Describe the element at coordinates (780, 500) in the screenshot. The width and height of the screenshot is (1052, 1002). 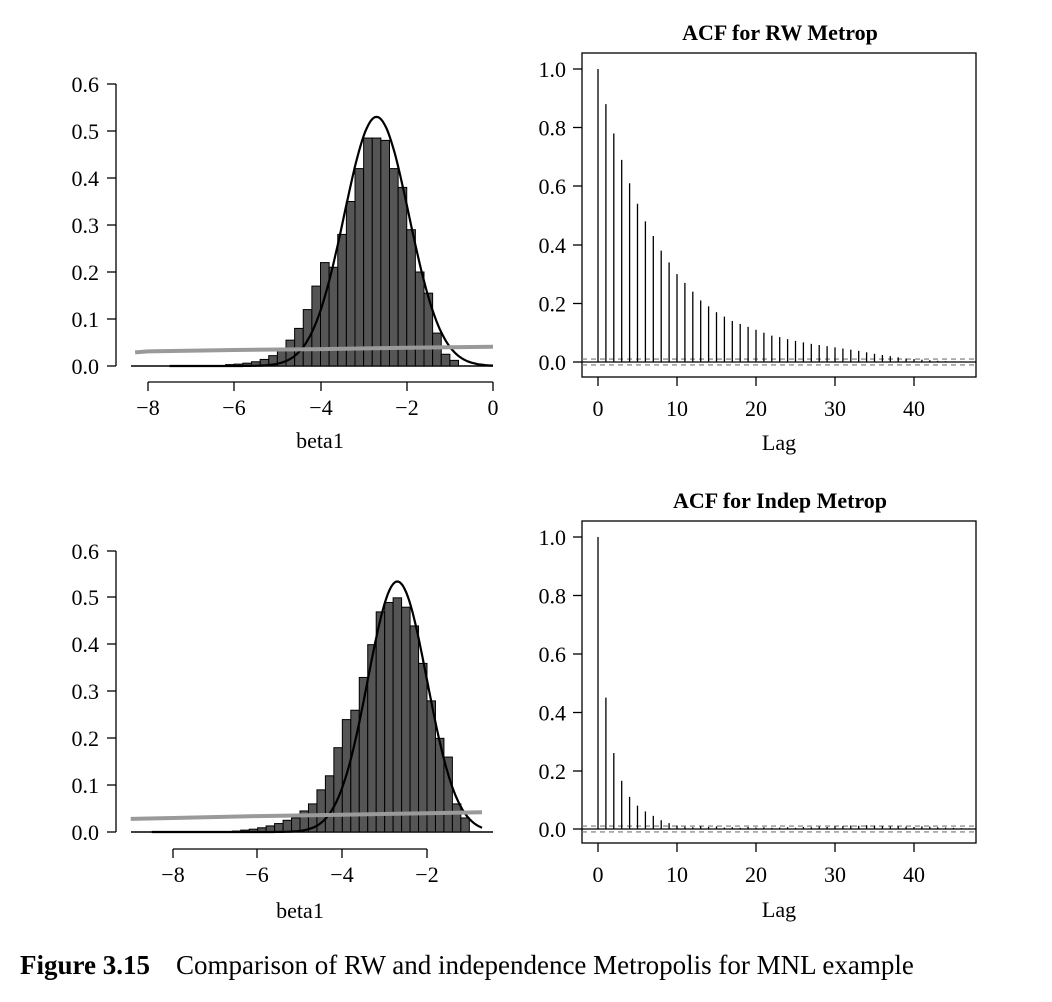
I see `acf-title: ACF for Indep Metrop` at that location.